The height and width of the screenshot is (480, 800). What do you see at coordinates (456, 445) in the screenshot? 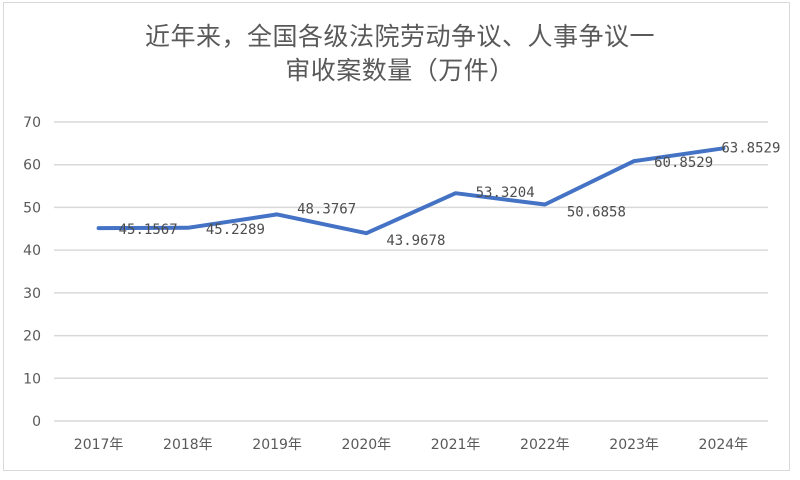
I see `x-tick-label: 2021年` at bounding box center [456, 445].